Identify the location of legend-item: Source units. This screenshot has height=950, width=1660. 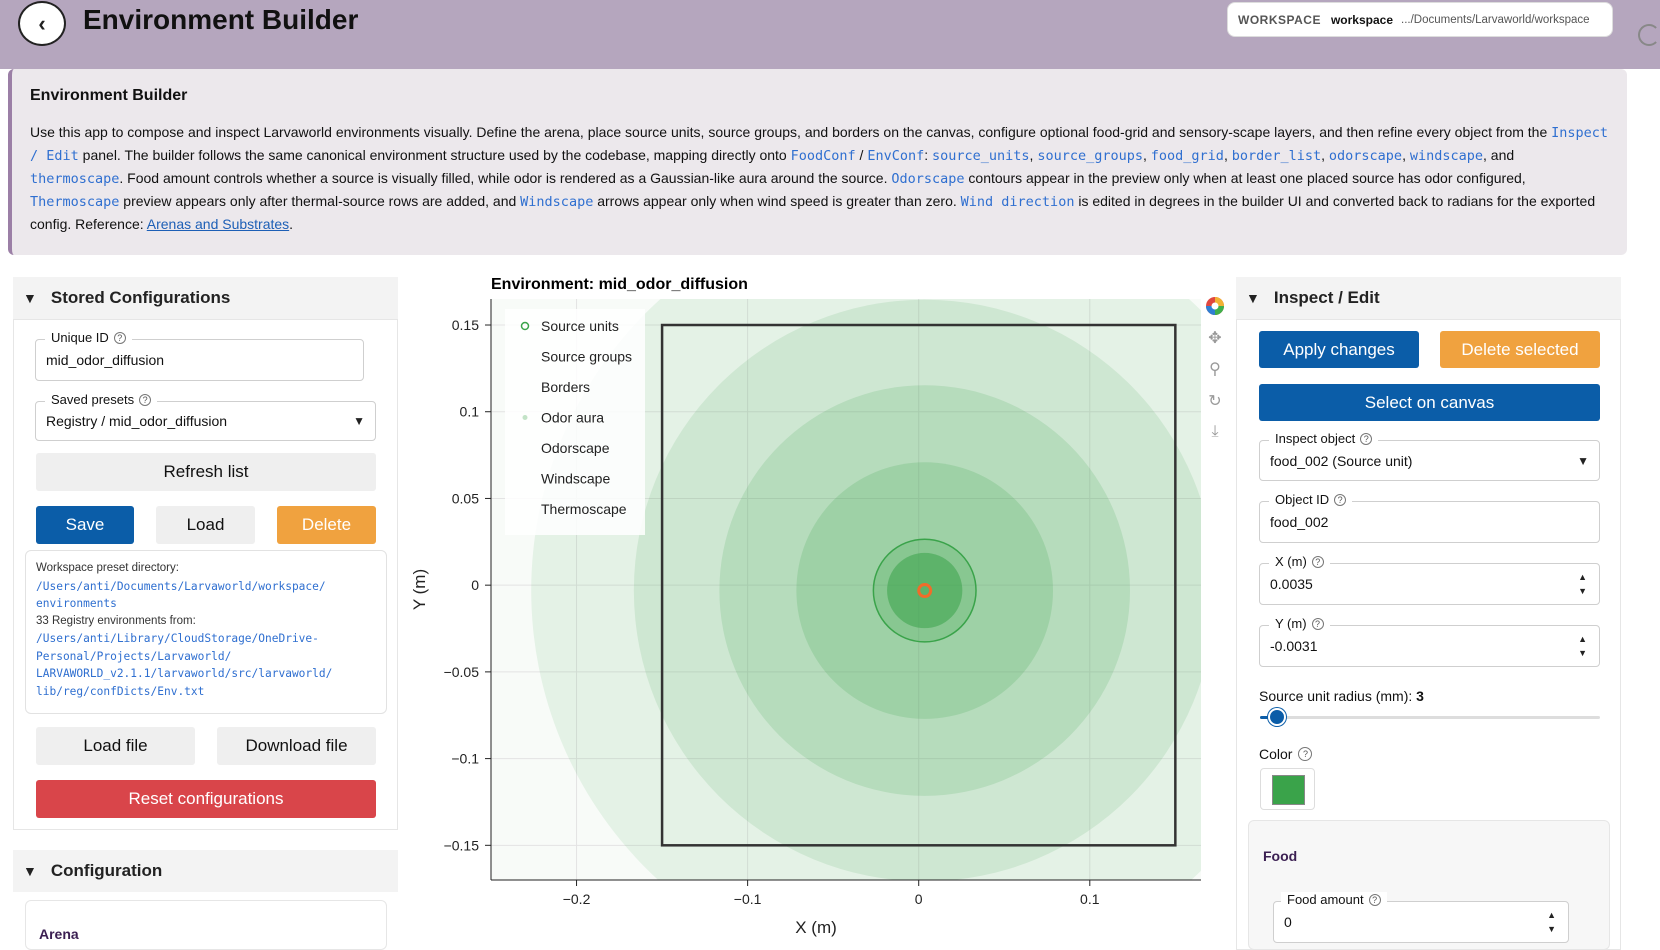
(580, 326).